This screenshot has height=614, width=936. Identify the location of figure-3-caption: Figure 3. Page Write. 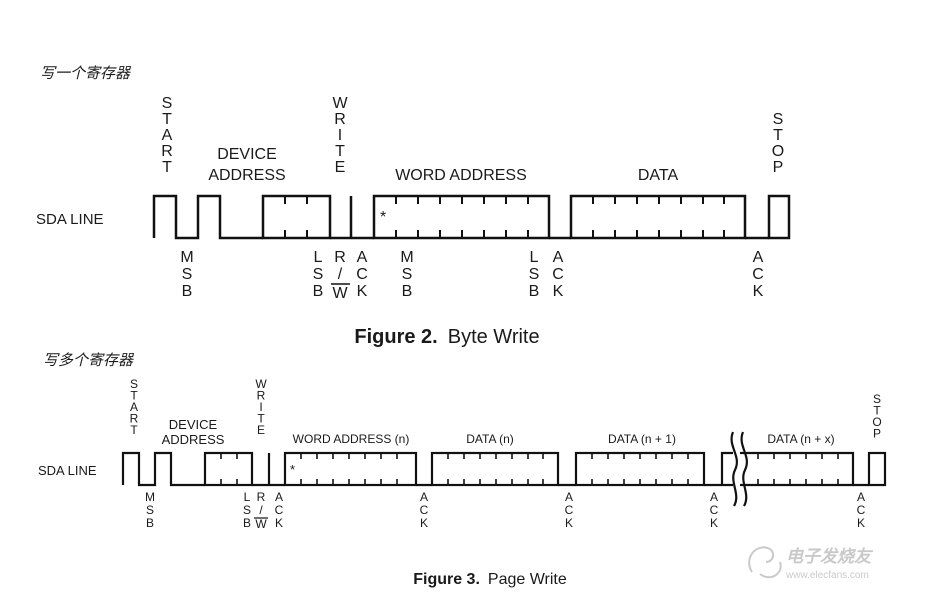
(490, 579).